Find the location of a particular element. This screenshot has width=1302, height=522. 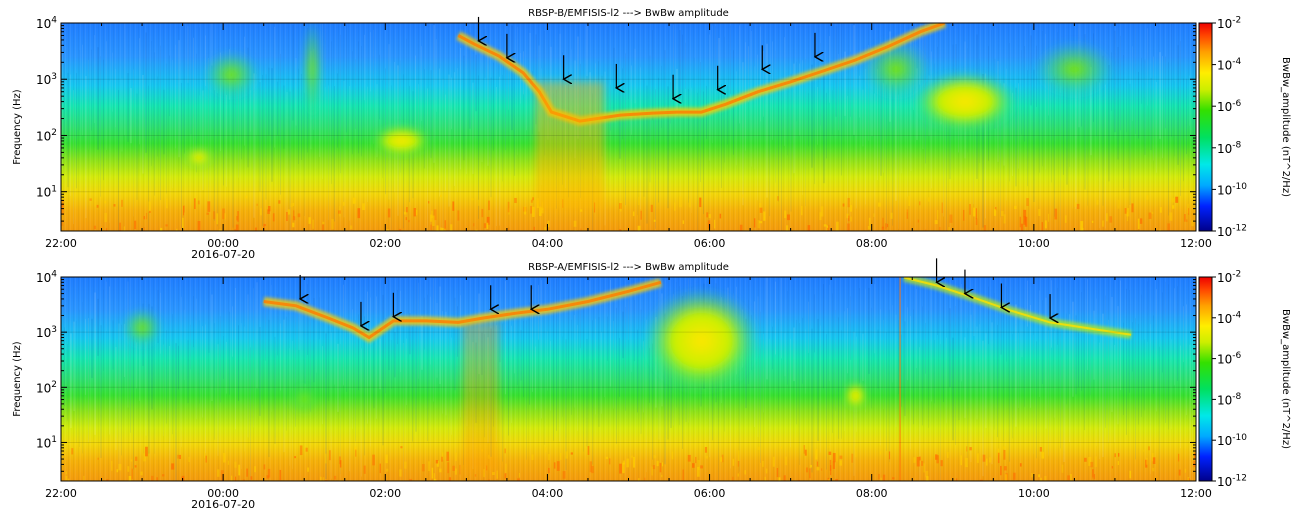

panel-title: RBSP-A/EMFISIS-l2 ---> BwBw amplitude is located at coordinates (628, 267).